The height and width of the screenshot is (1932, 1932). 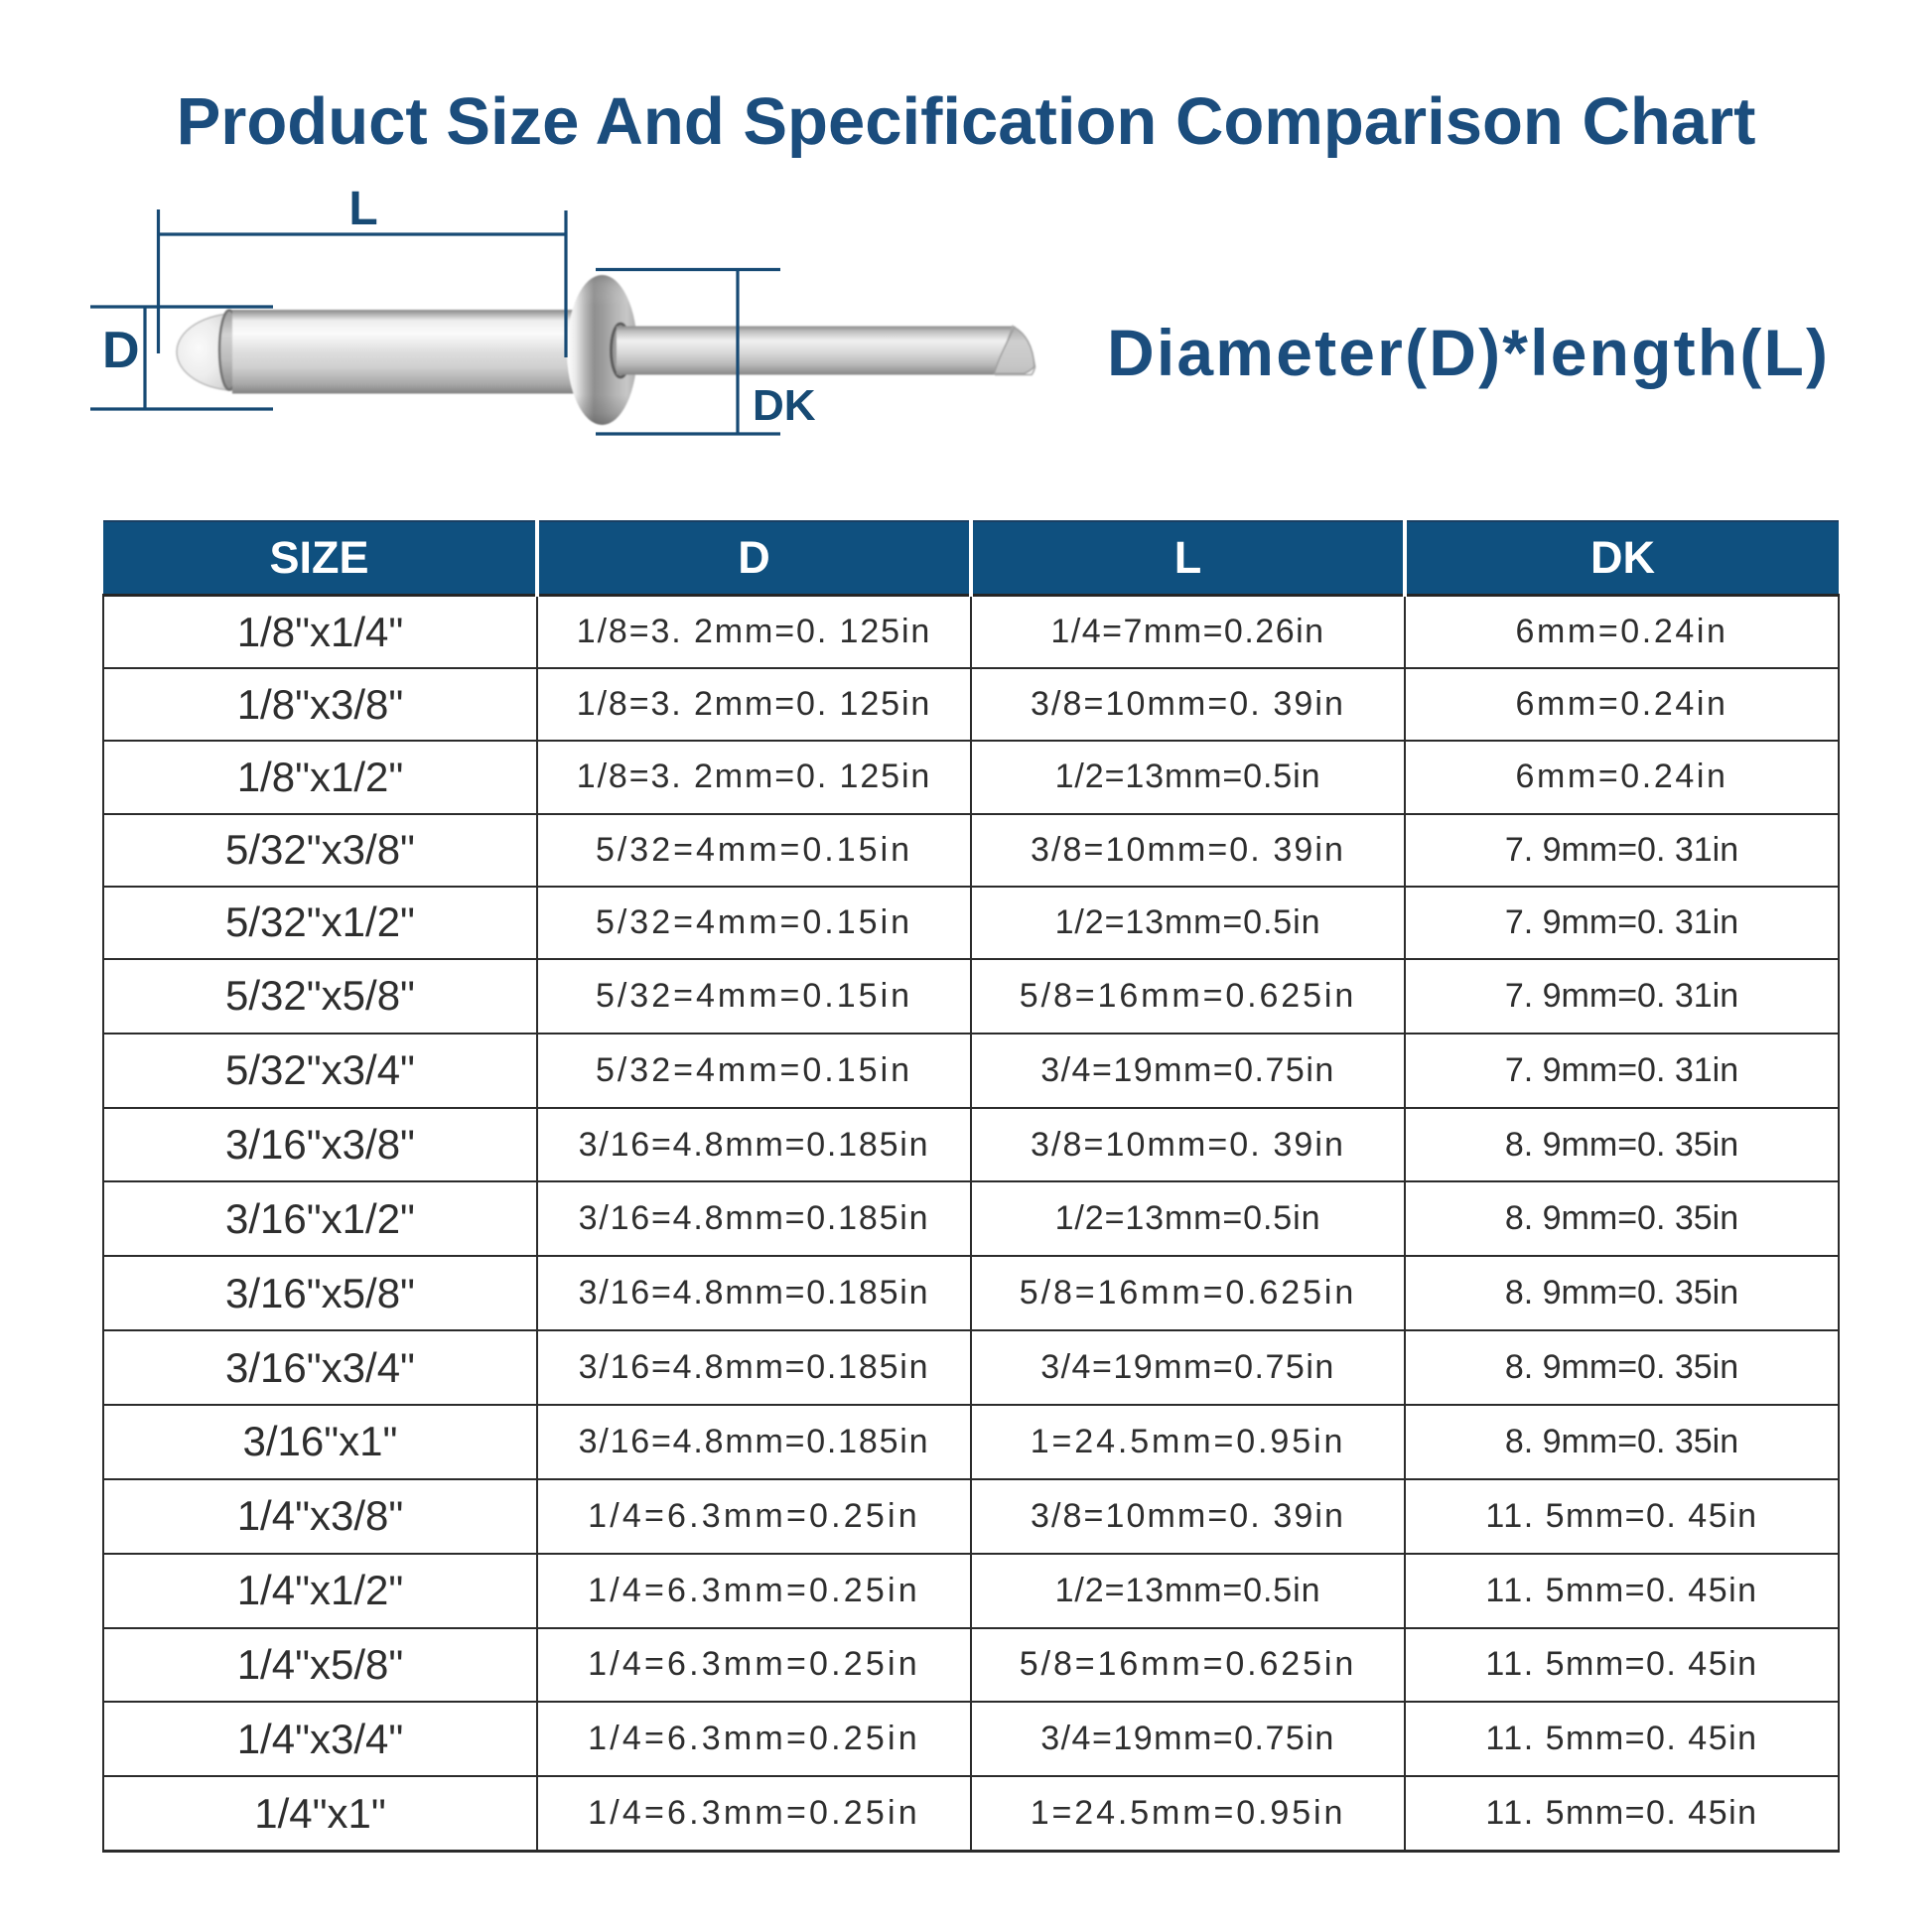 What do you see at coordinates (121, 350) in the screenshot?
I see `svg-text: D` at bounding box center [121, 350].